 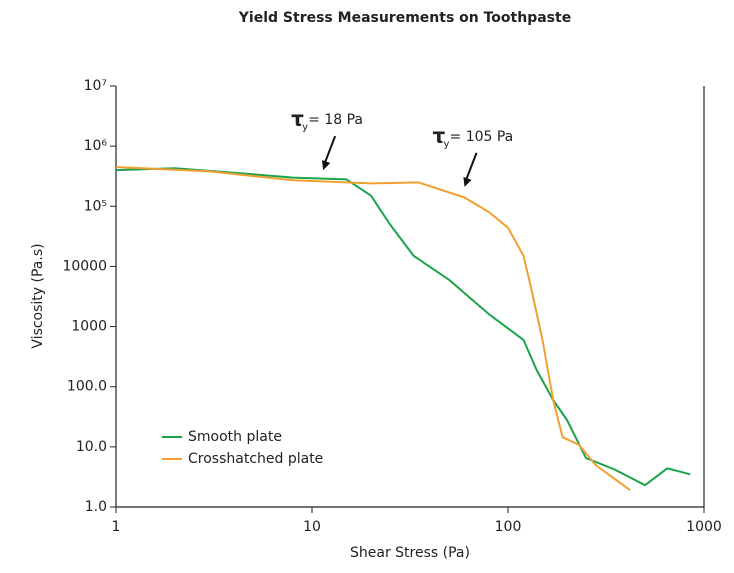 I want to click on annotation-text: = 18 Pa, so click(x=335, y=120).